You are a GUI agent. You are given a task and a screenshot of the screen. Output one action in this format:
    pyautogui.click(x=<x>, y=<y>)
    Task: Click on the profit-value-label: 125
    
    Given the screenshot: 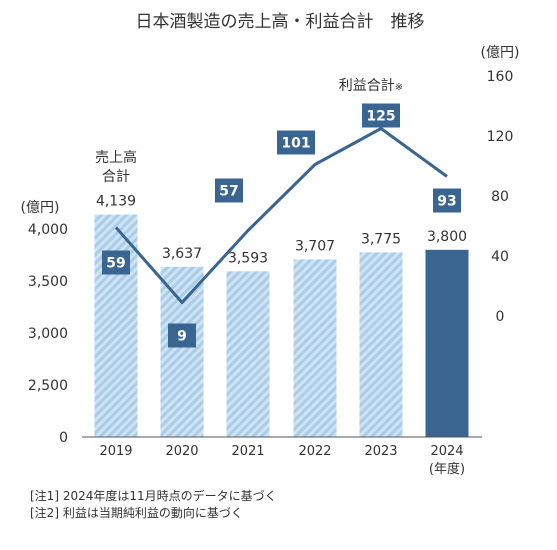 What is the action you would take?
    pyautogui.click(x=380, y=117)
    